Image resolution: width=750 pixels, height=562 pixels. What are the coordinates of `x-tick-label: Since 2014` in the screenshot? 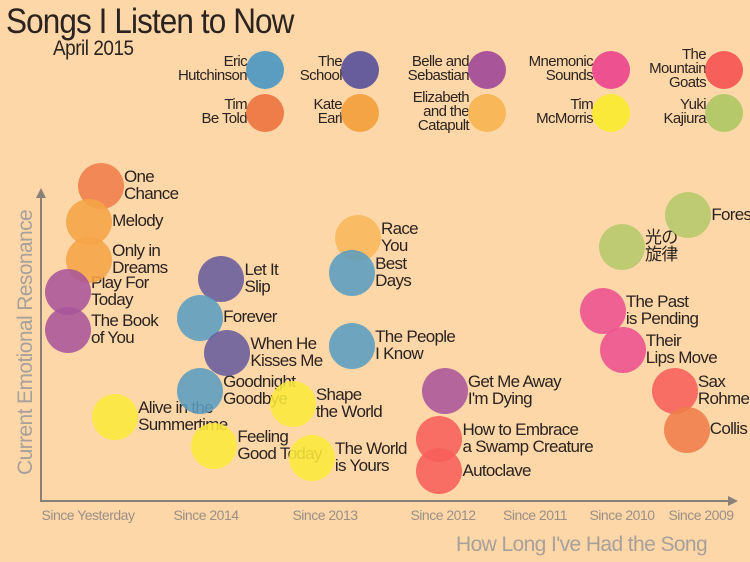 It's located at (206, 515).